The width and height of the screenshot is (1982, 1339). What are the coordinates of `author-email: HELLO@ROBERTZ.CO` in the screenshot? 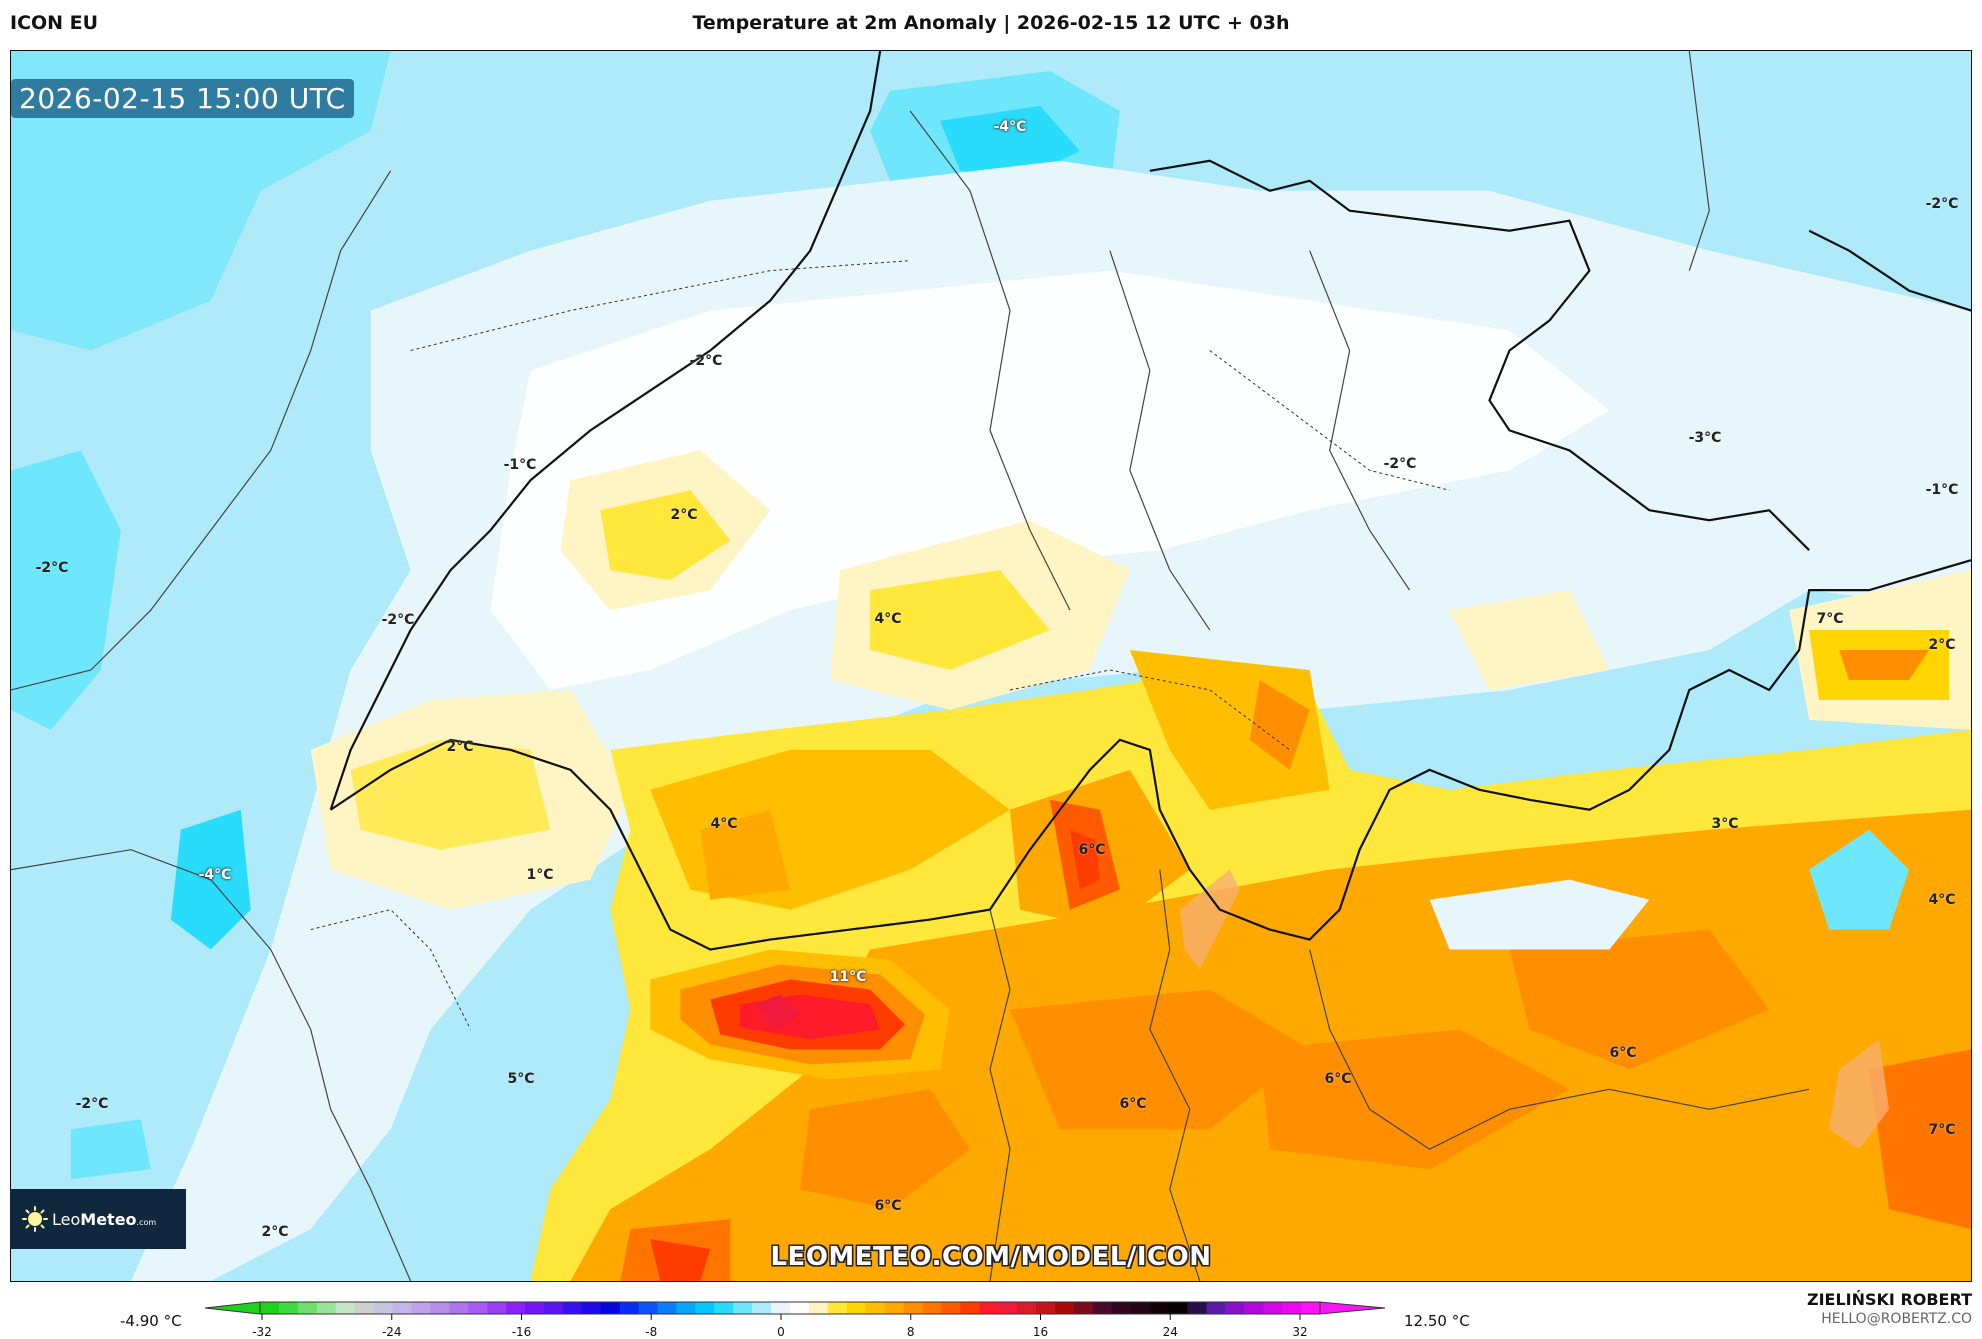 It's located at (1896, 1319).